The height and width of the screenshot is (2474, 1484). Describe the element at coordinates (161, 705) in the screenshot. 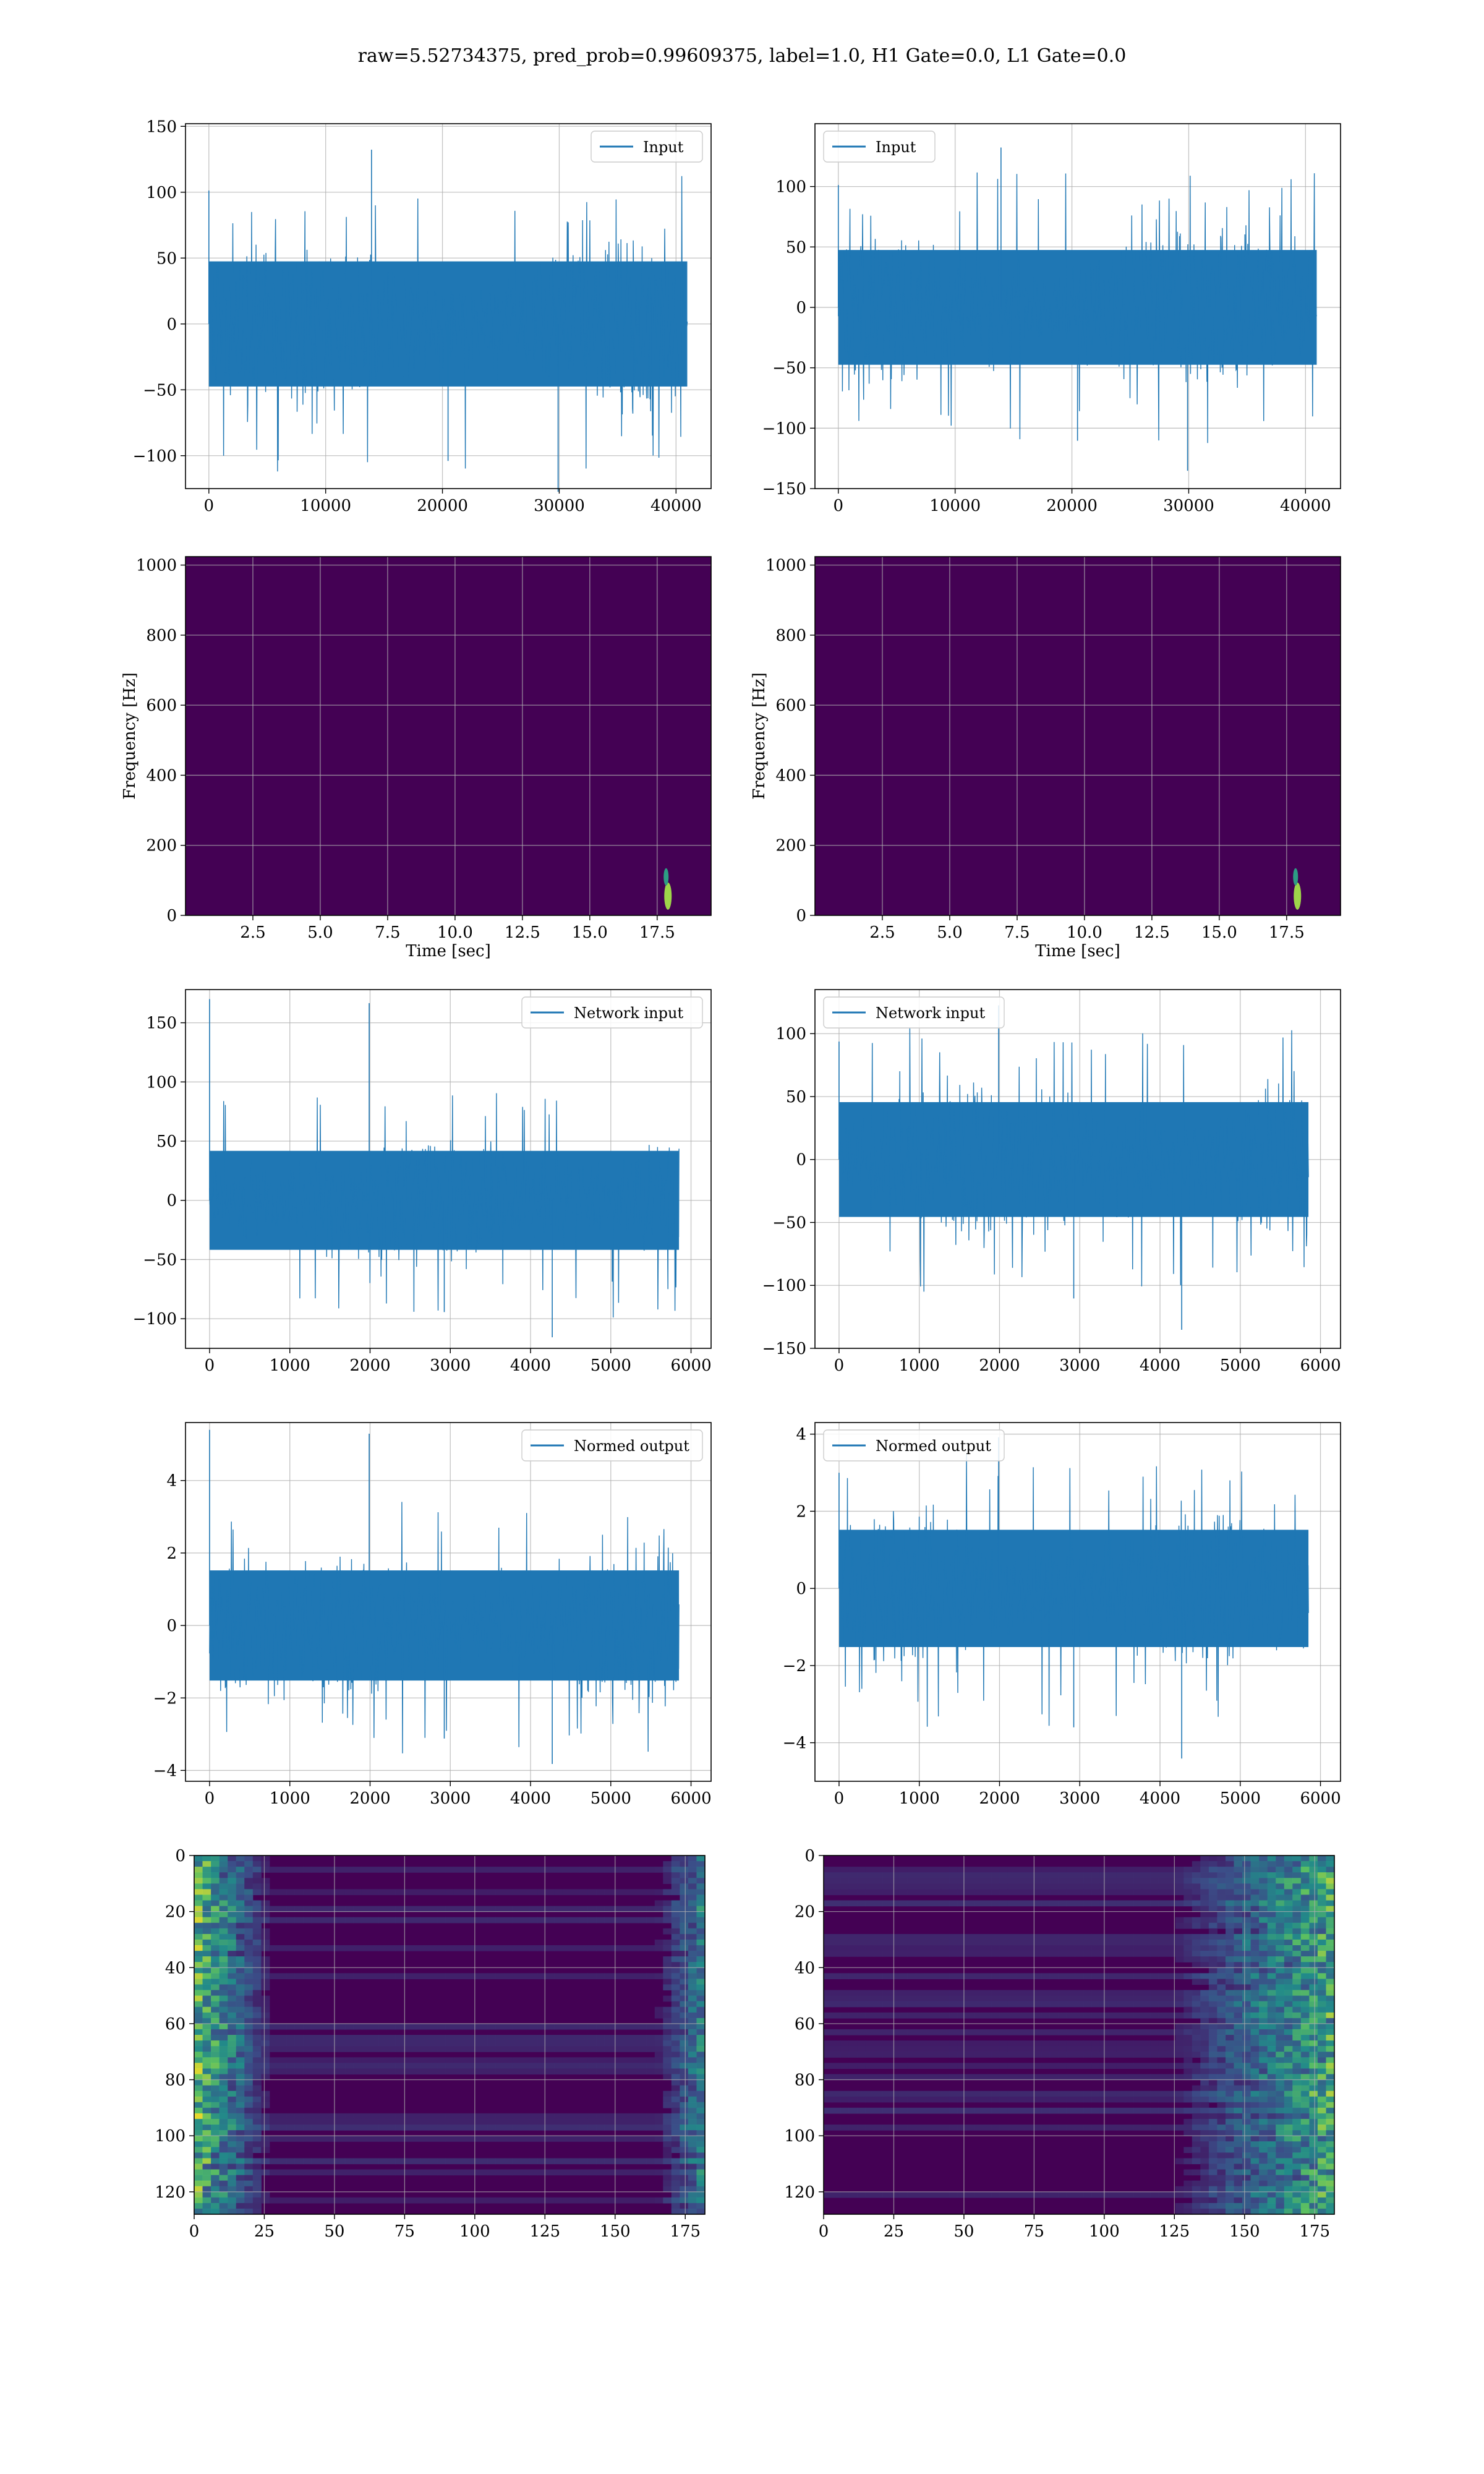

I see `y-tick-label: 600` at that location.